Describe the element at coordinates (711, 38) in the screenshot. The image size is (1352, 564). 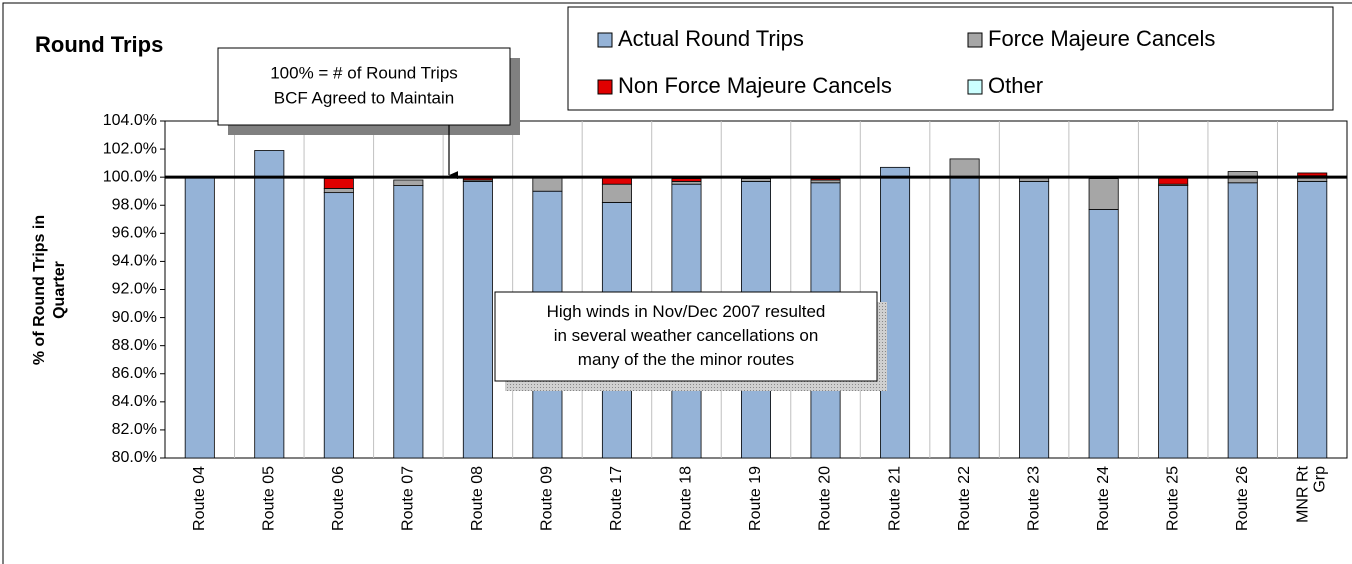
I see `legend-label: Actual Round Trips` at that location.